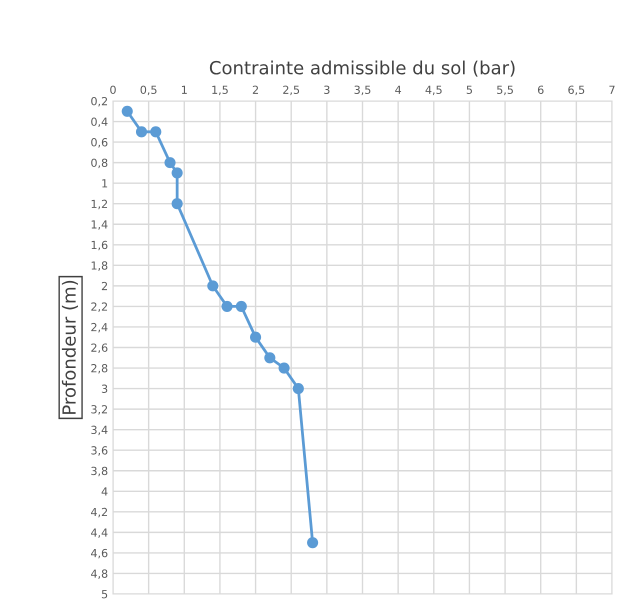 The image size is (632, 610). I want to click on y-tick-label: 2,6, so click(99, 348).